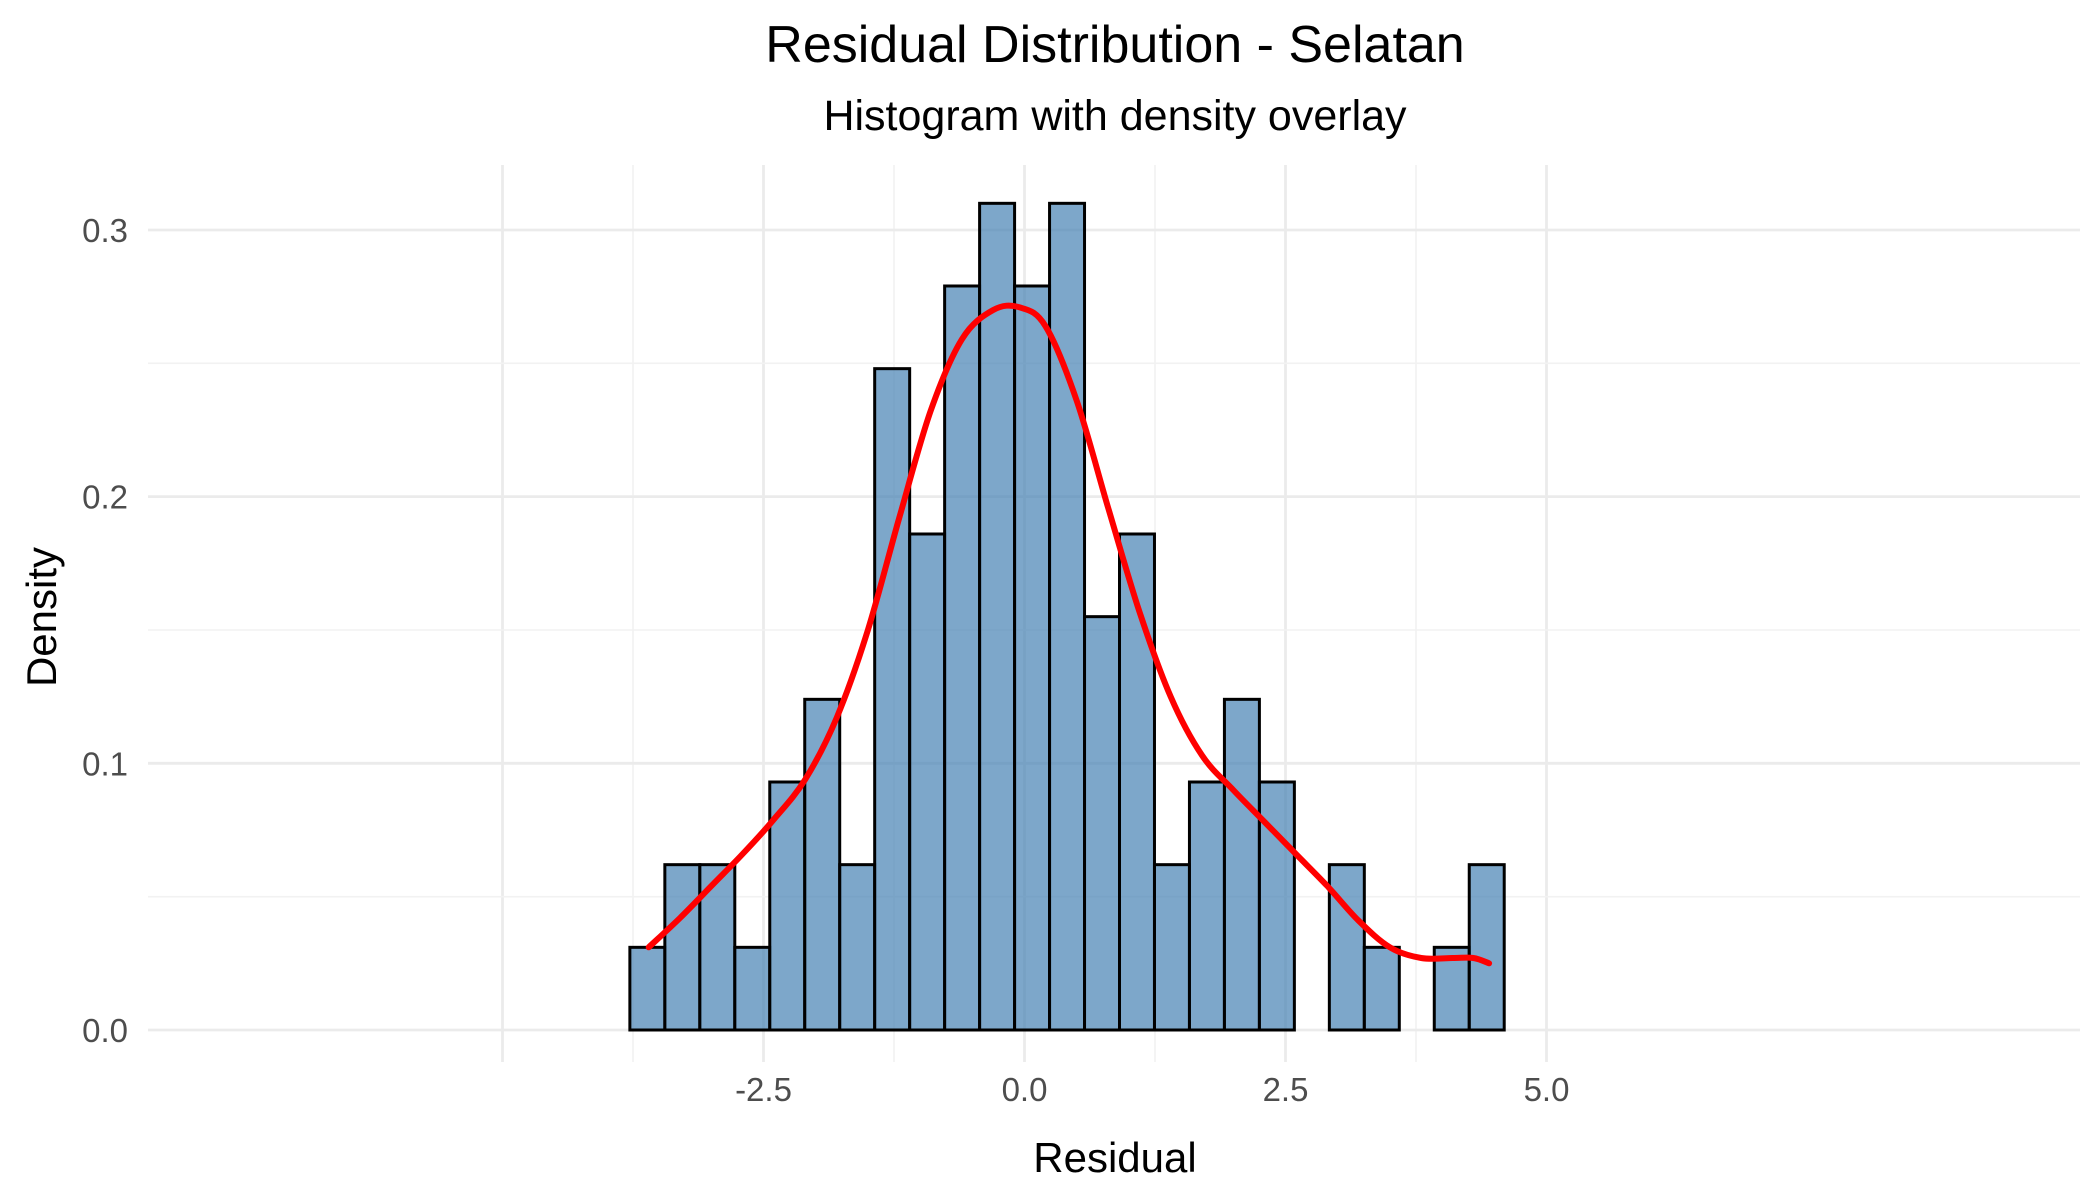  Describe the element at coordinates (1114, 1157) in the screenshot. I see `x-axis-title: Residual` at that location.